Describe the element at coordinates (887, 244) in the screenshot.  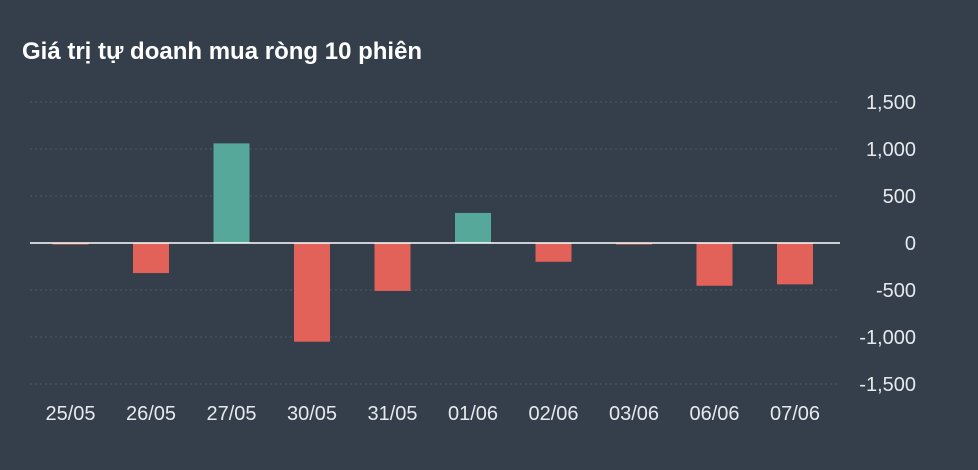
I see `y-axis-labels: 1,500 1,000 500 0 -500 -1,000 -1,500` at that location.